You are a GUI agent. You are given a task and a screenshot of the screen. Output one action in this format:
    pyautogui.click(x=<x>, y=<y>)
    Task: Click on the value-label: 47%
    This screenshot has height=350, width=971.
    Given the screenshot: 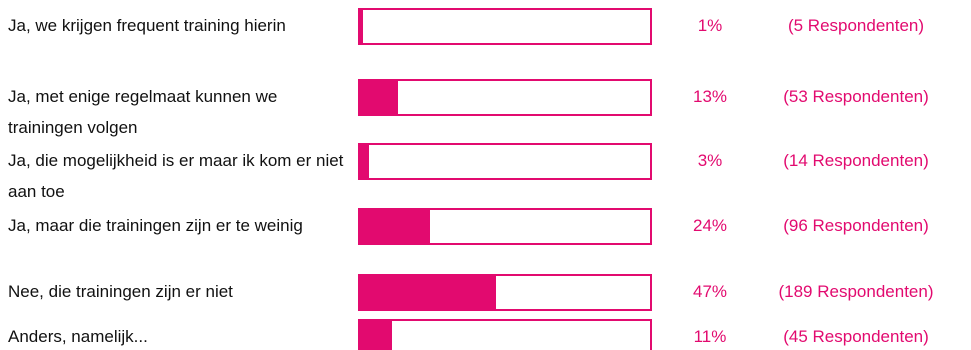 What is the action you would take?
    pyautogui.click(x=710, y=291)
    